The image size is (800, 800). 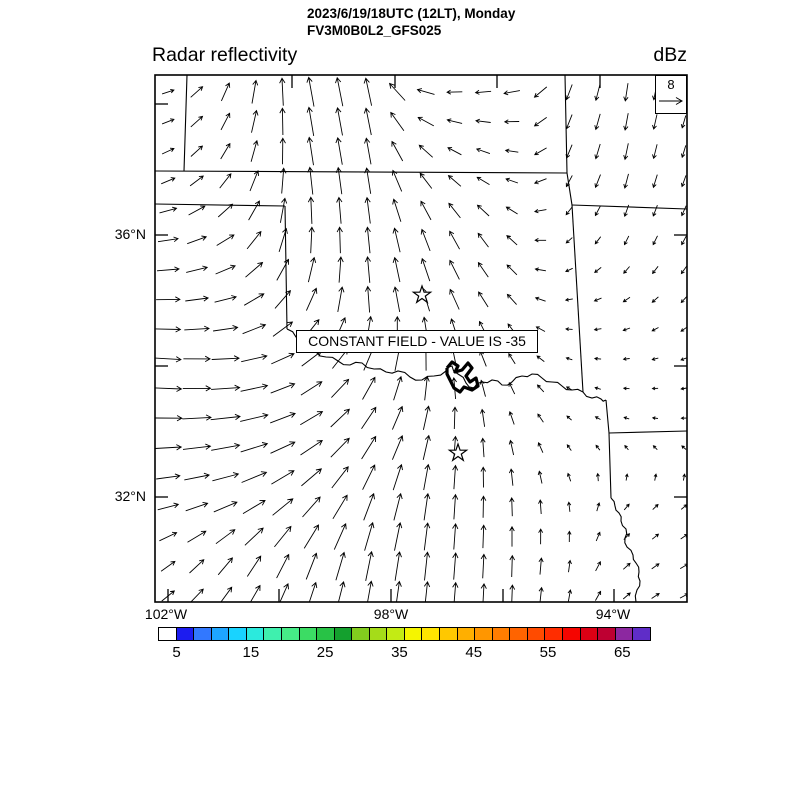 What do you see at coordinates (671, 84) in the screenshot?
I see `wind-reference-value: 8` at bounding box center [671, 84].